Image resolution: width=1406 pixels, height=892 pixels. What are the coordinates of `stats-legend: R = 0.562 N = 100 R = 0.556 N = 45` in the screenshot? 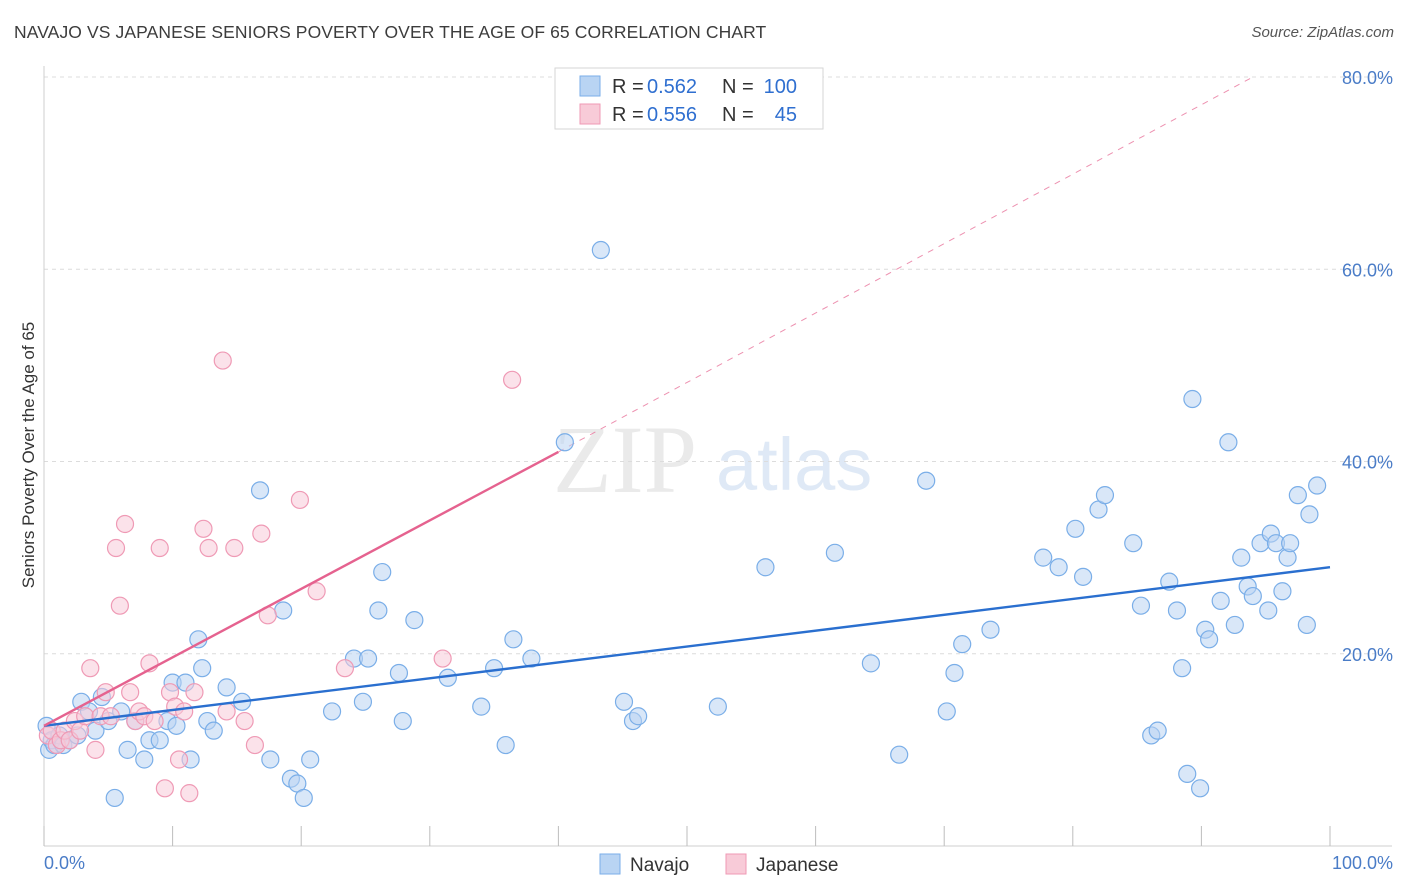 It's located at (689, 98).